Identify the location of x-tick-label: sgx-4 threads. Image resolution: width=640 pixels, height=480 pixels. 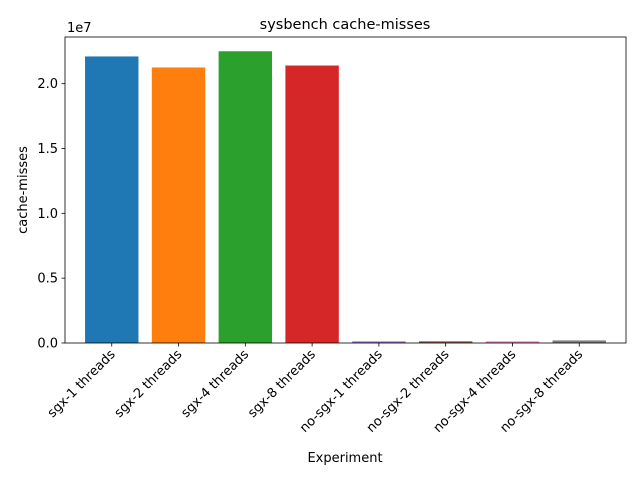
(215, 384).